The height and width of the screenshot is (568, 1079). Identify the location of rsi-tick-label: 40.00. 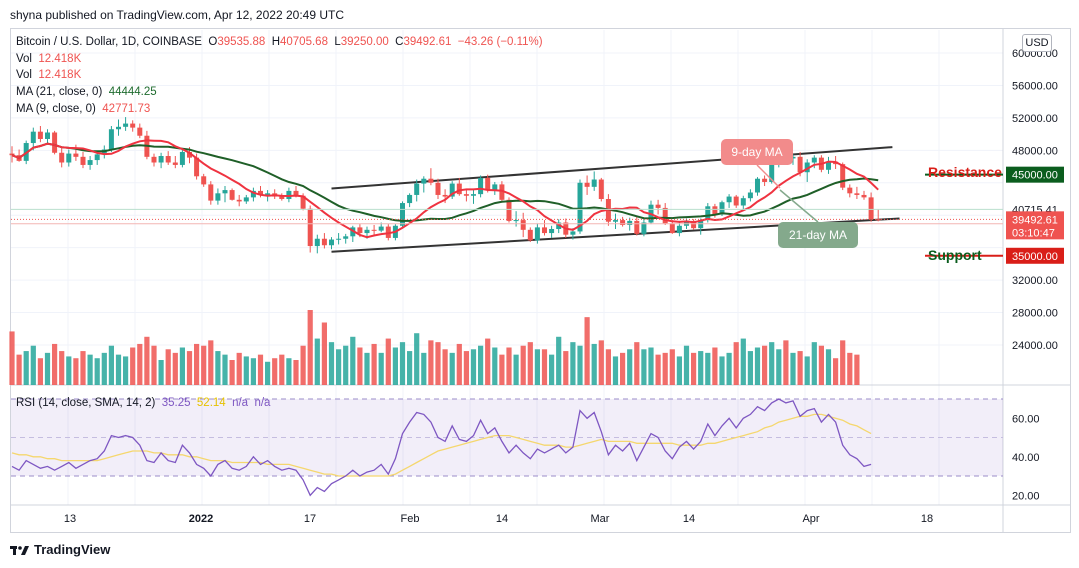
(1026, 458).